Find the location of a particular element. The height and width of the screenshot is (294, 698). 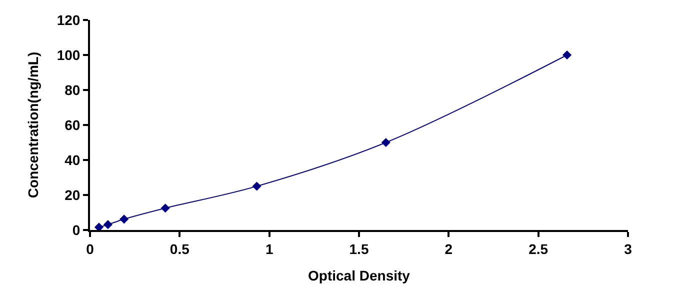

x-tick-label: 1 is located at coordinates (269, 248).